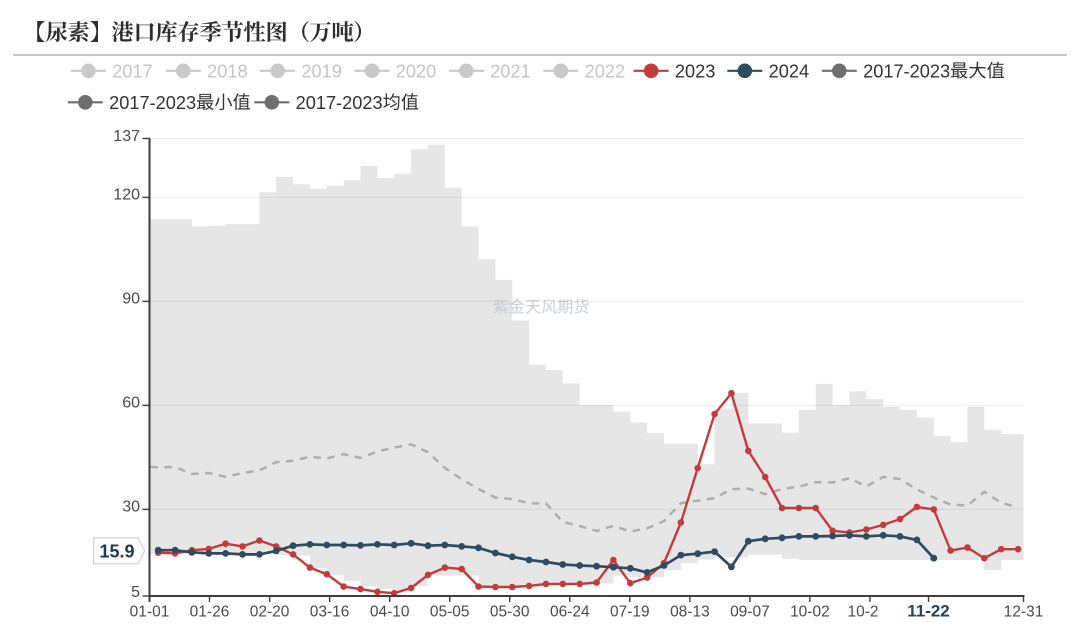  I want to click on svg-text: 15.9, so click(116, 551).